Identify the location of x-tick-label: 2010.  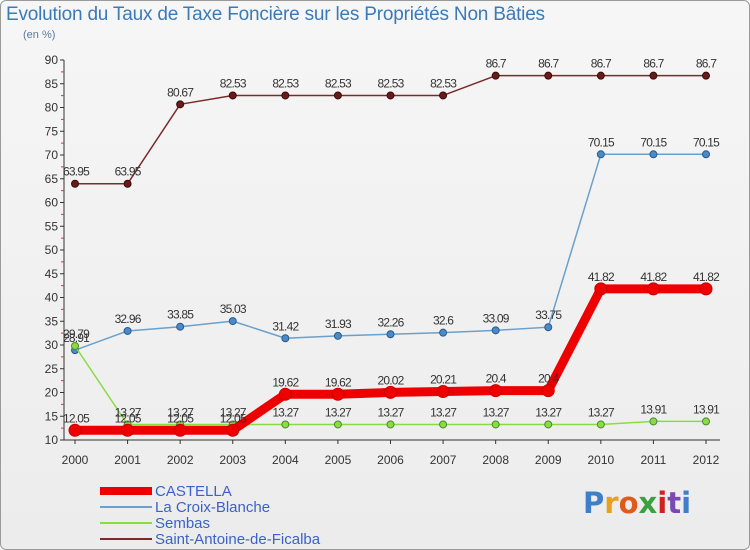
(600, 460).